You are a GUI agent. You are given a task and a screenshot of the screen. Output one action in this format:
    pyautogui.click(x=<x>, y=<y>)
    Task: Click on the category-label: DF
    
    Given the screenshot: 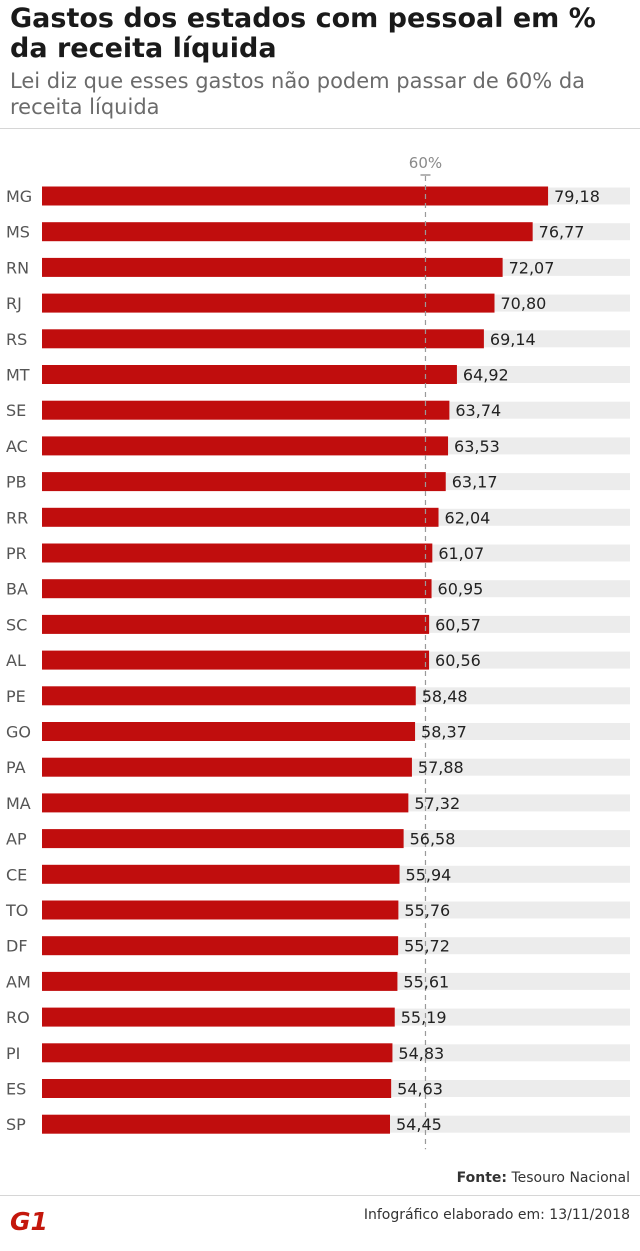 What is the action you would take?
    pyautogui.click(x=17, y=946)
    